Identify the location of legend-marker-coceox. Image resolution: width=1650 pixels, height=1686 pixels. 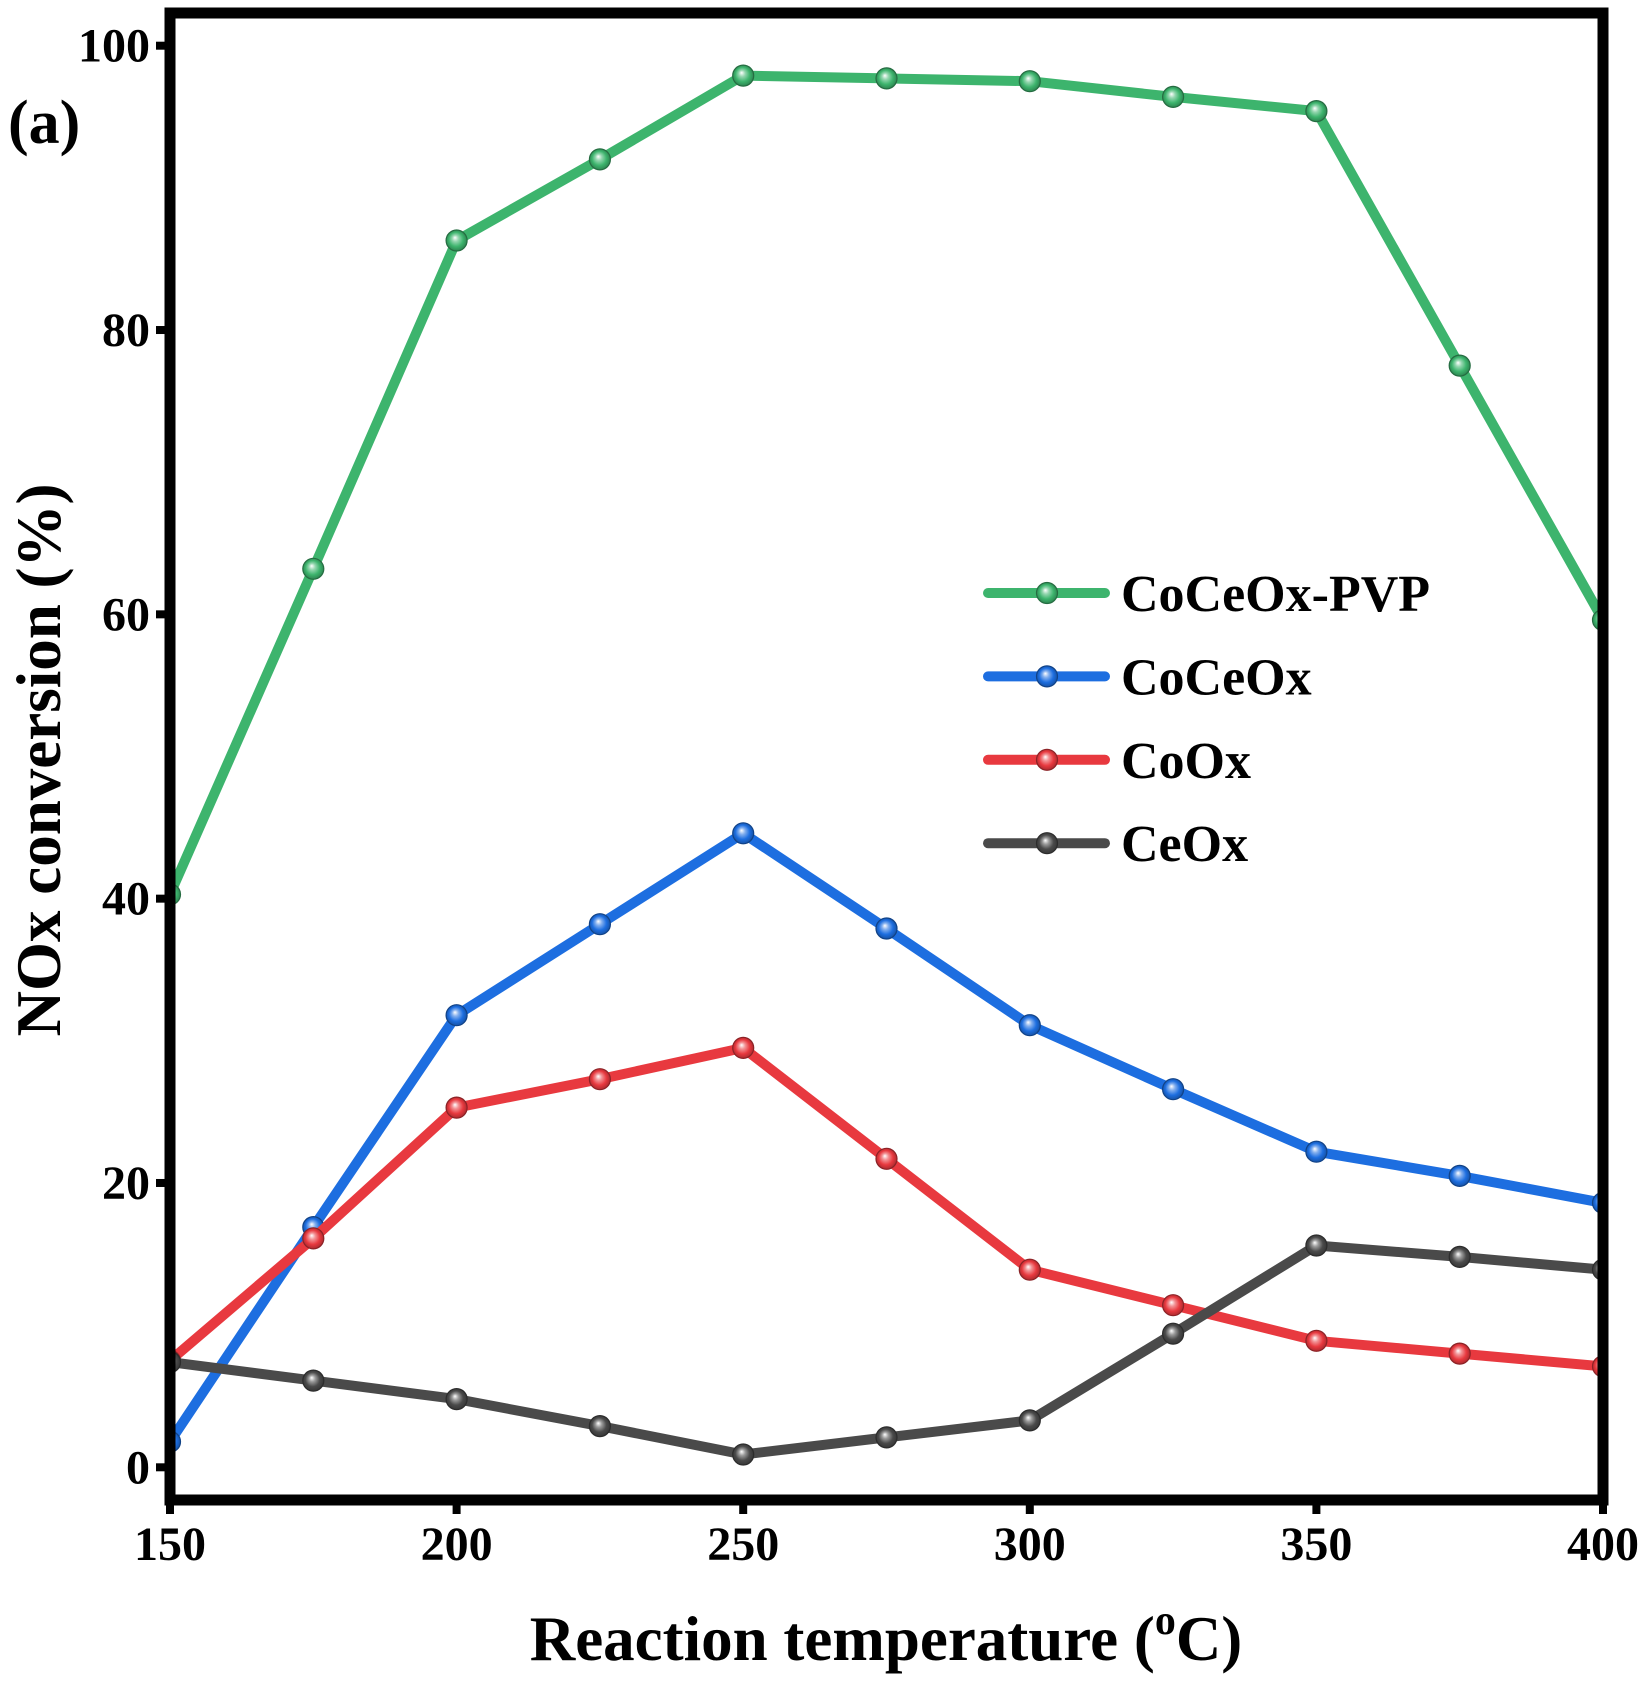
(1047, 676).